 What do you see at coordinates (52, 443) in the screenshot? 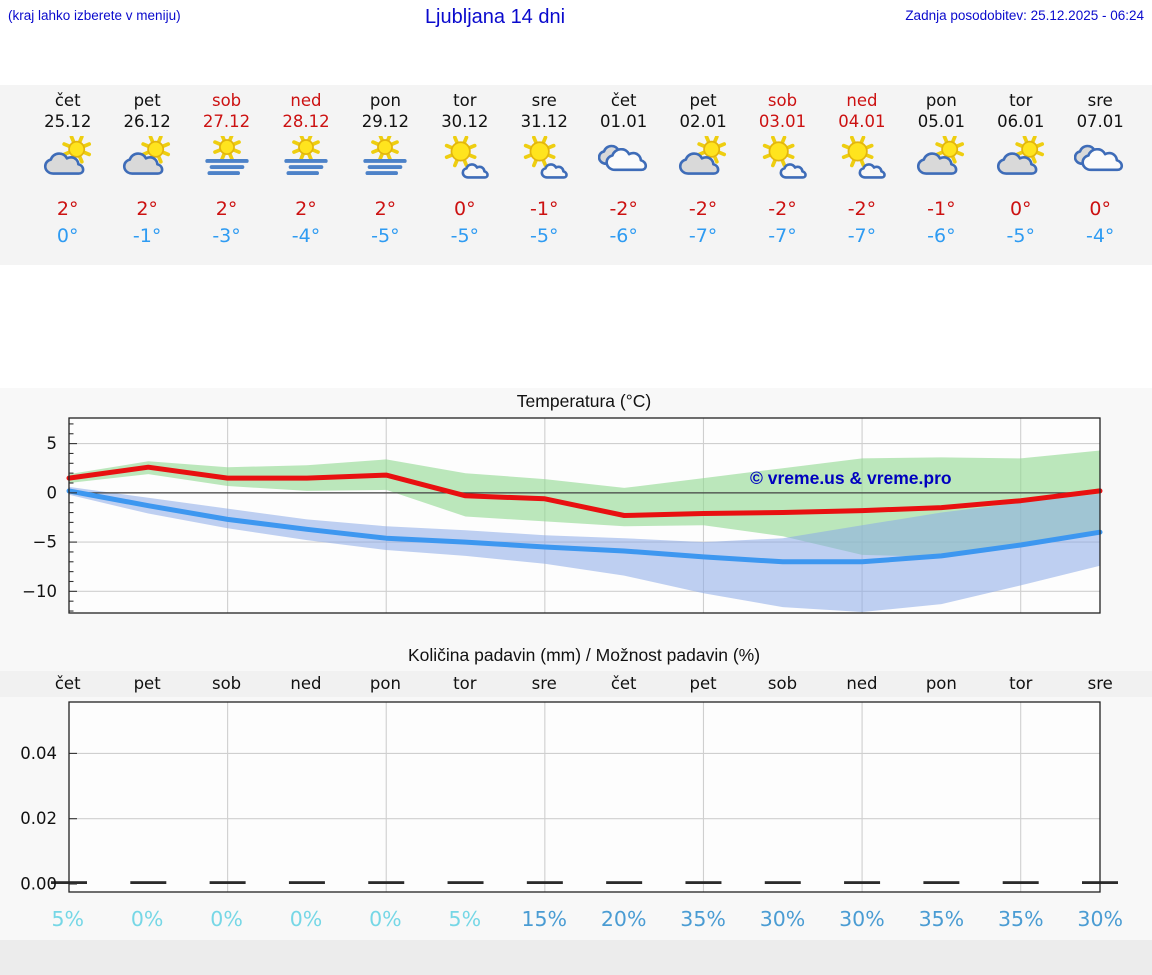
I see `temp-y-tick-label: 5` at bounding box center [52, 443].